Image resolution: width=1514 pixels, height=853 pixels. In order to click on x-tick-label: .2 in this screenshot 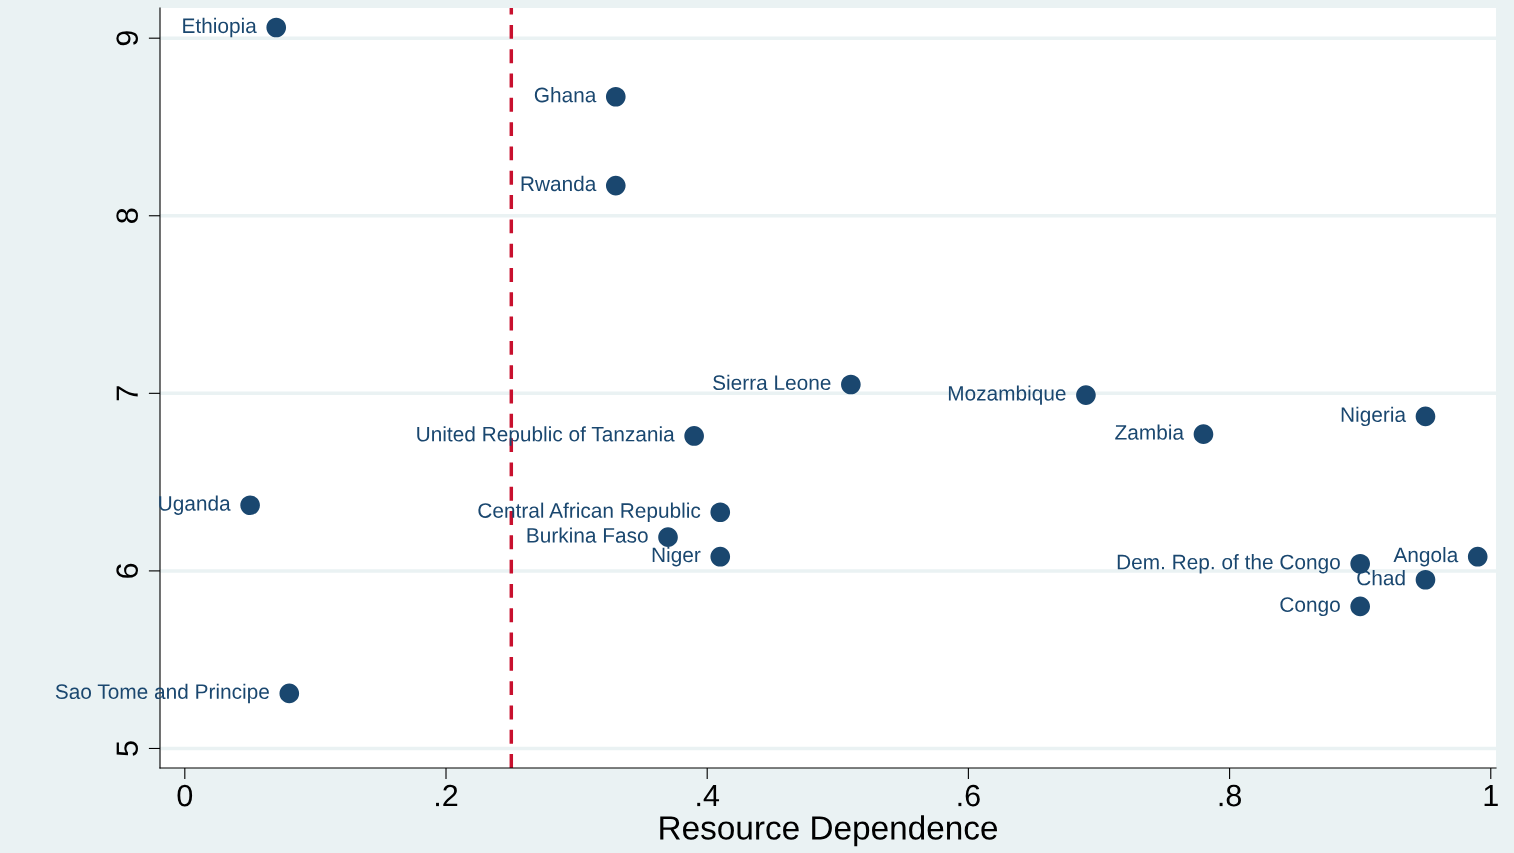, I will do `click(447, 795)`.